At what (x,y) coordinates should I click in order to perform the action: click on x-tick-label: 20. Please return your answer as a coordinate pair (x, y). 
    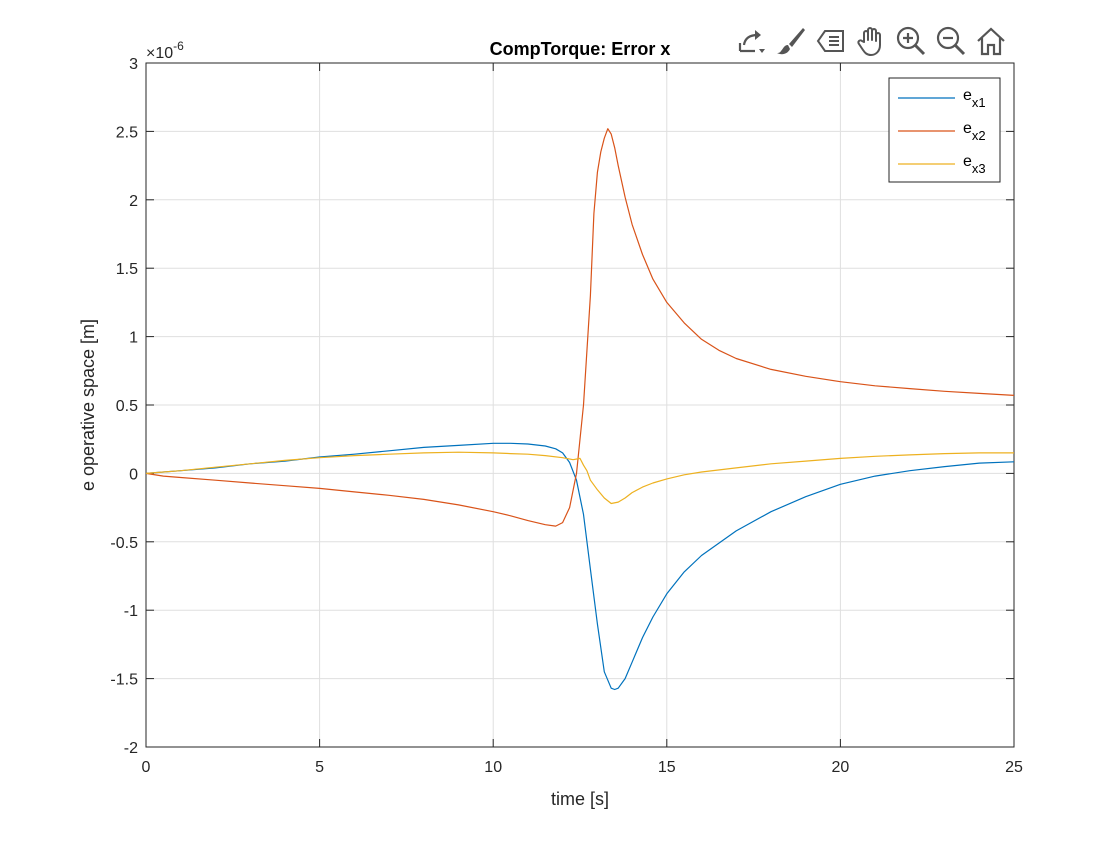
    Looking at the image, I should click on (841, 767).